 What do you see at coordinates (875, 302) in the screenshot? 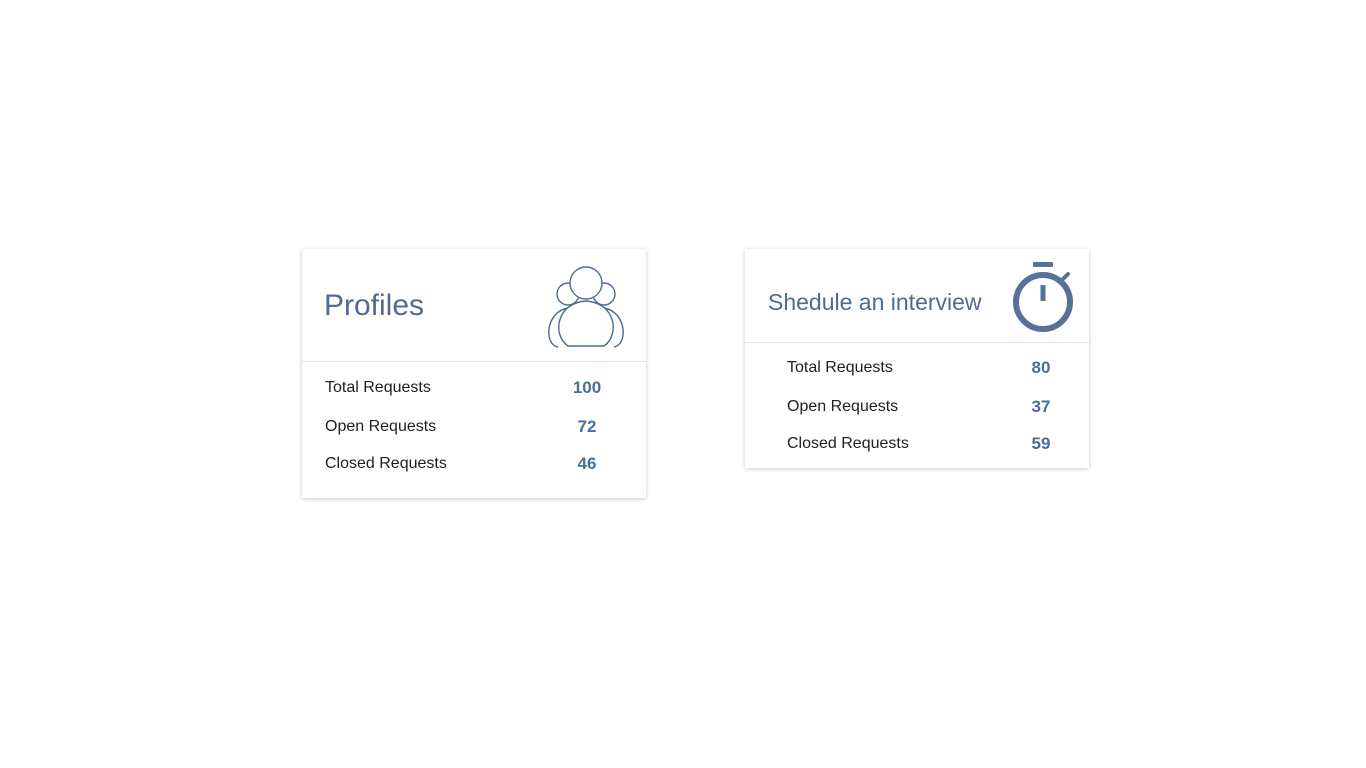
I see `interview-card-title: Shedule an interview` at bounding box center [875, 302].